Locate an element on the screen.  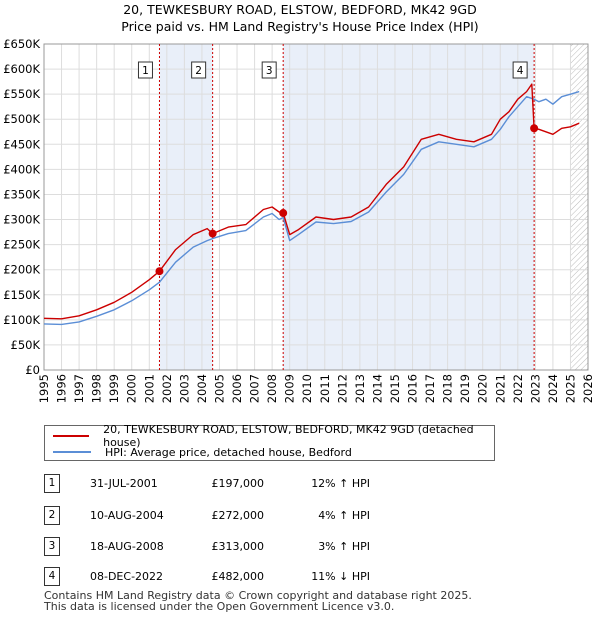
x-tick-label: 2010 is located at coordinates (307, 388).